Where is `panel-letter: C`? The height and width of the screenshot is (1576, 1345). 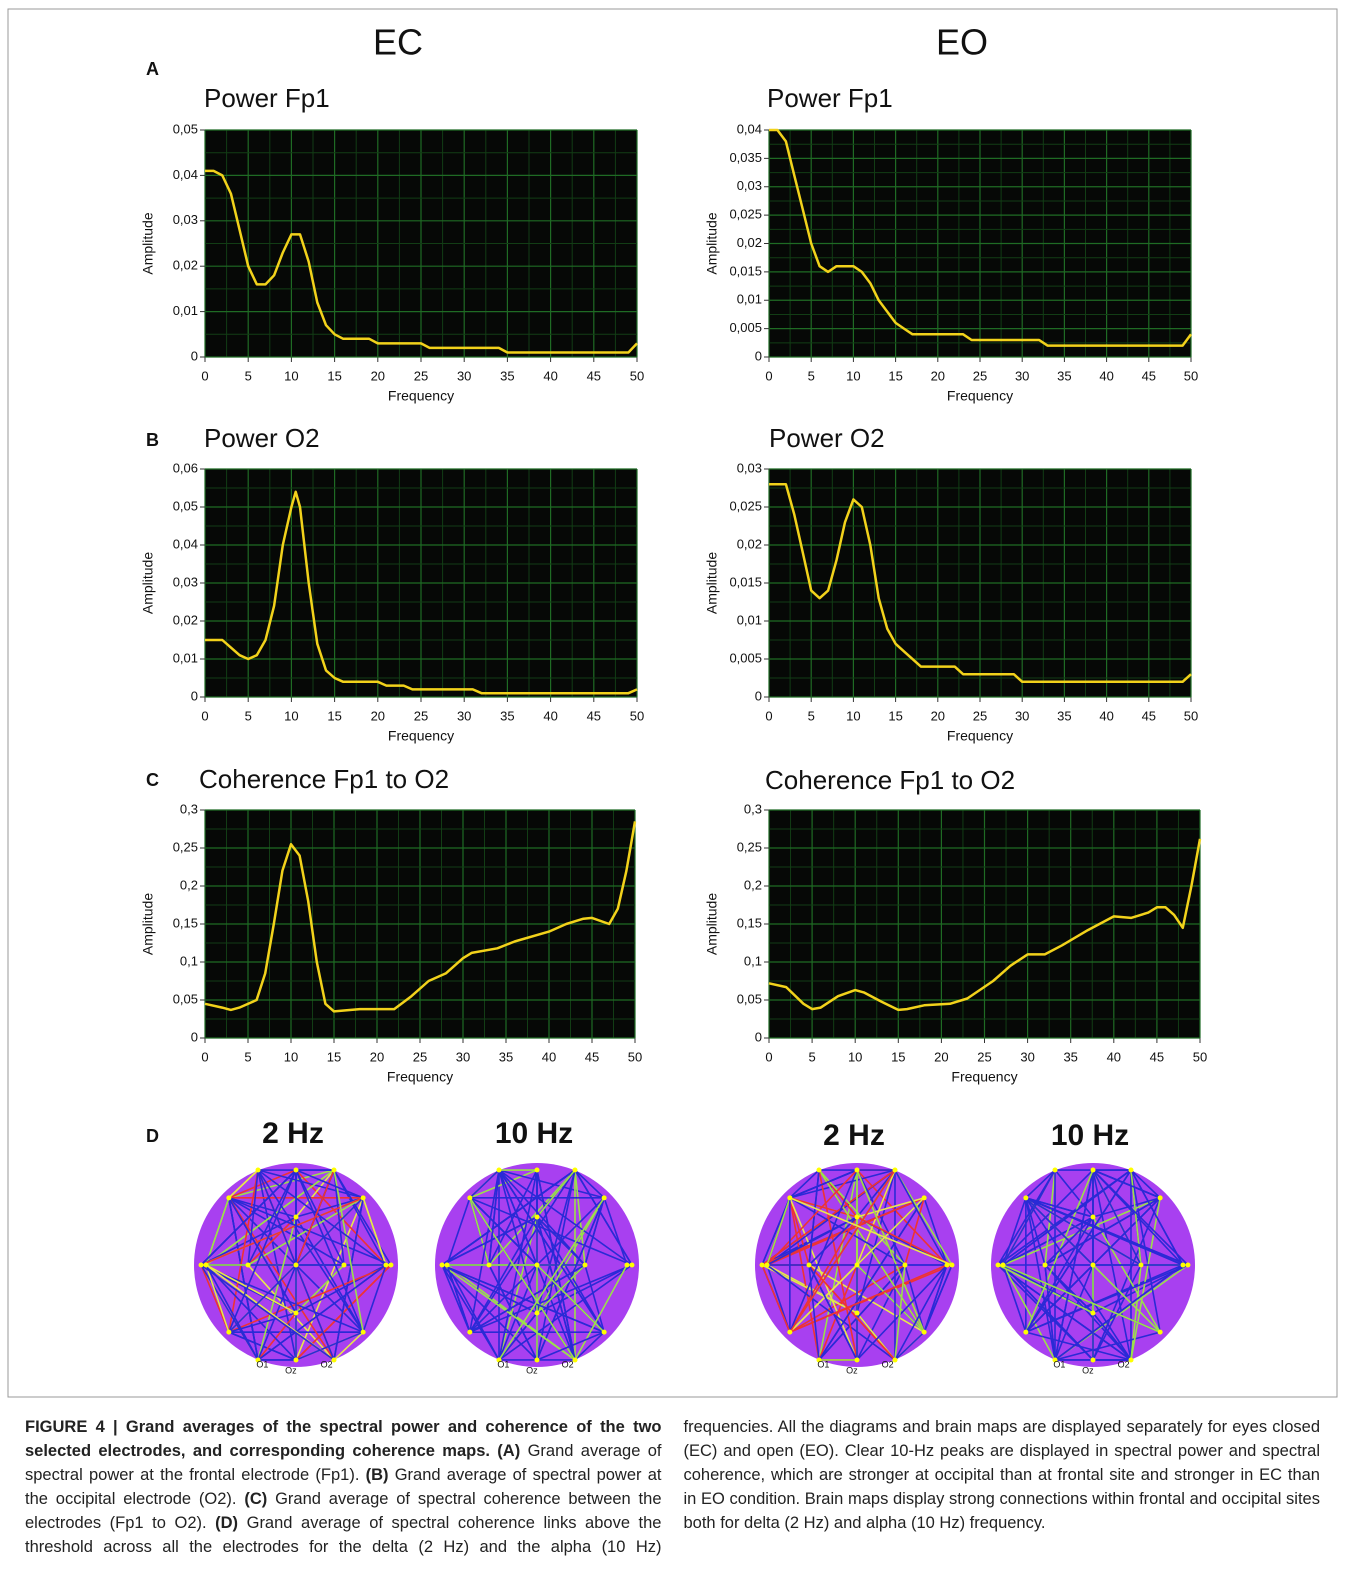
panel-letter: C is located at coordinates (152, 780).